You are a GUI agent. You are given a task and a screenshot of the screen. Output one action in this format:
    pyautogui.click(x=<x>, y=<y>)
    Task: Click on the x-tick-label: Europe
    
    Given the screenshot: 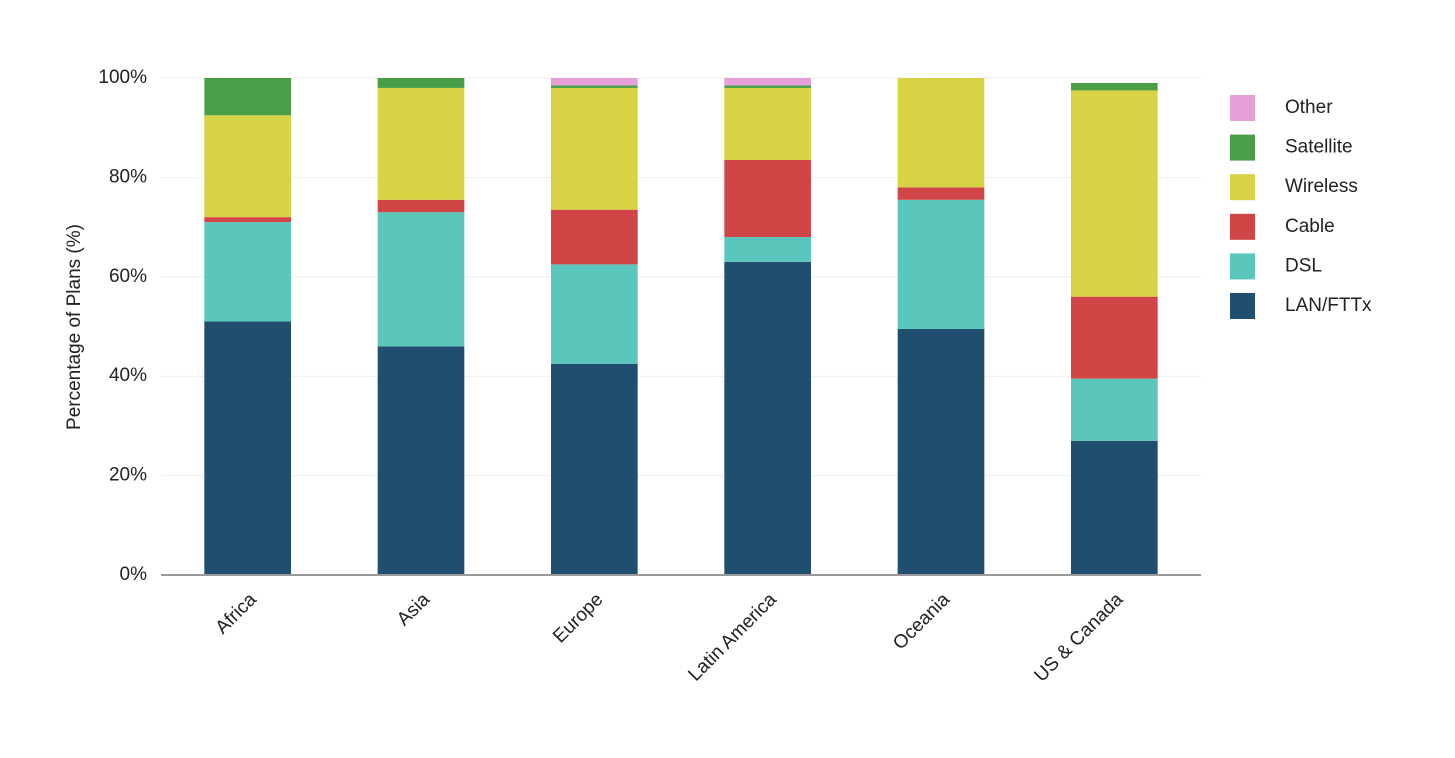 What is the action you would take?
    pyautogui.click(x=578, y=618)
    